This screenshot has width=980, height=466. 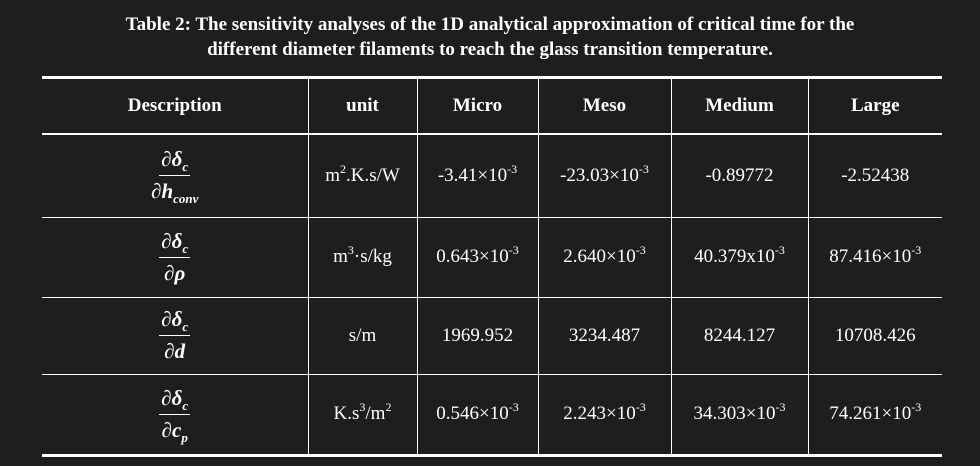 I want to click on header-cell: Large, so click(x=874, y=106).